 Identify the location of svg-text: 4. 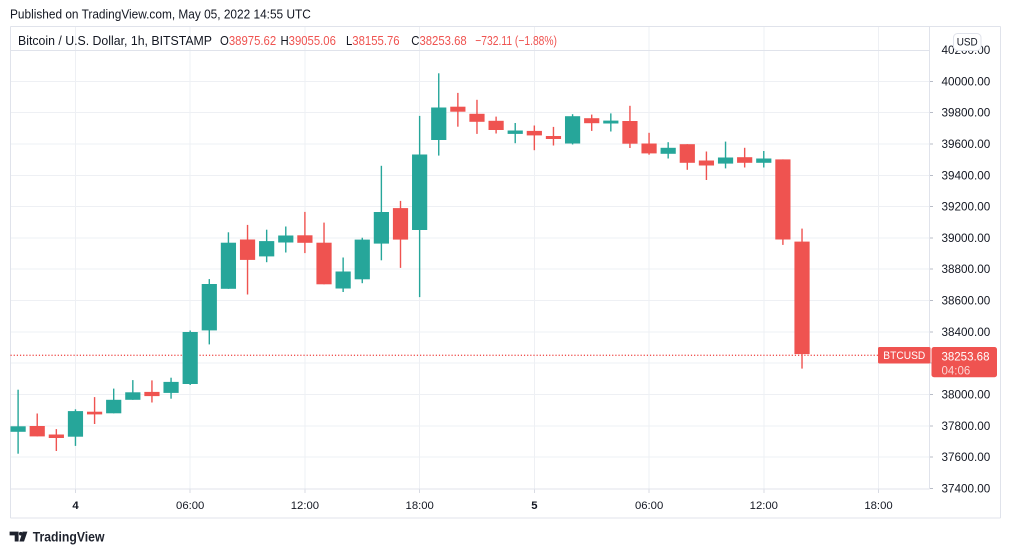
(75, 506).